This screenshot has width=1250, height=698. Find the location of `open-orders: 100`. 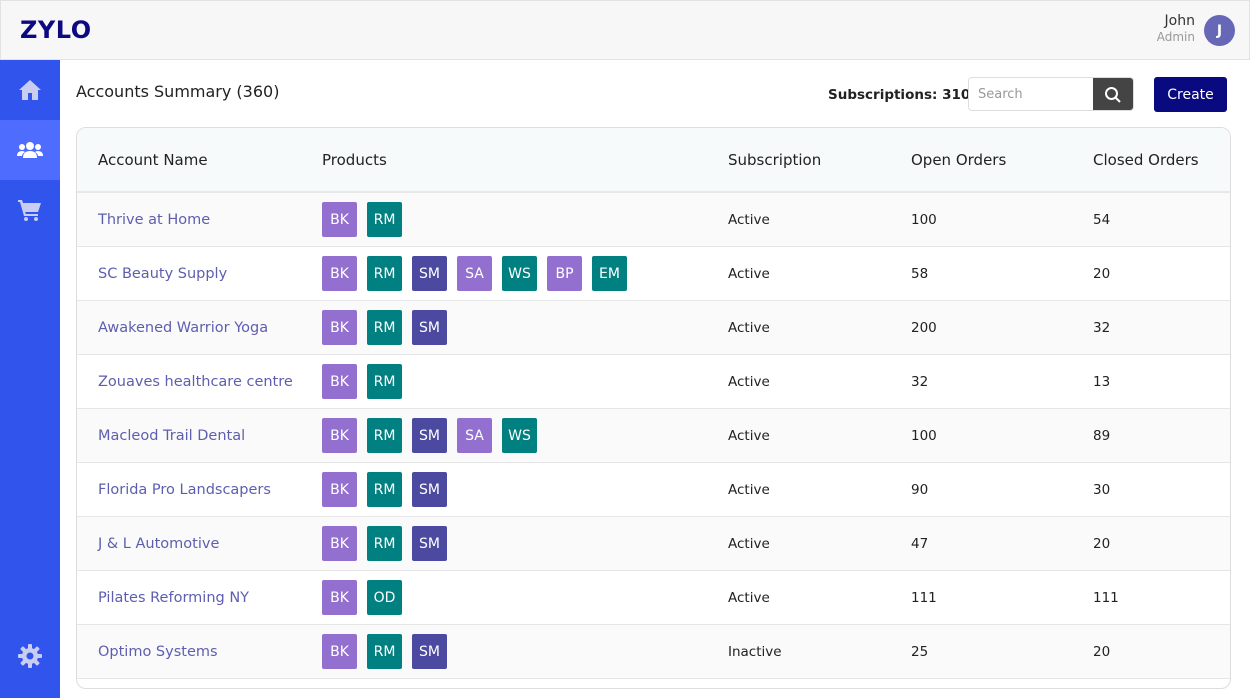

open-orders: 100 is located at coordinates (924, 435).